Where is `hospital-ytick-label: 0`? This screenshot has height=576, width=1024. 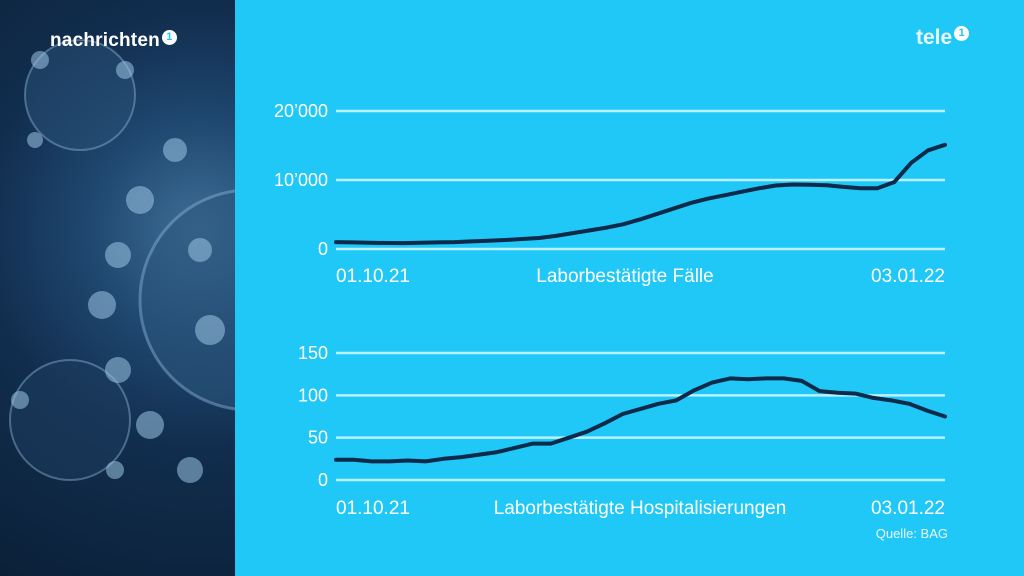
hospital-ytick-label: 0 is located at coordinates (323, 480).